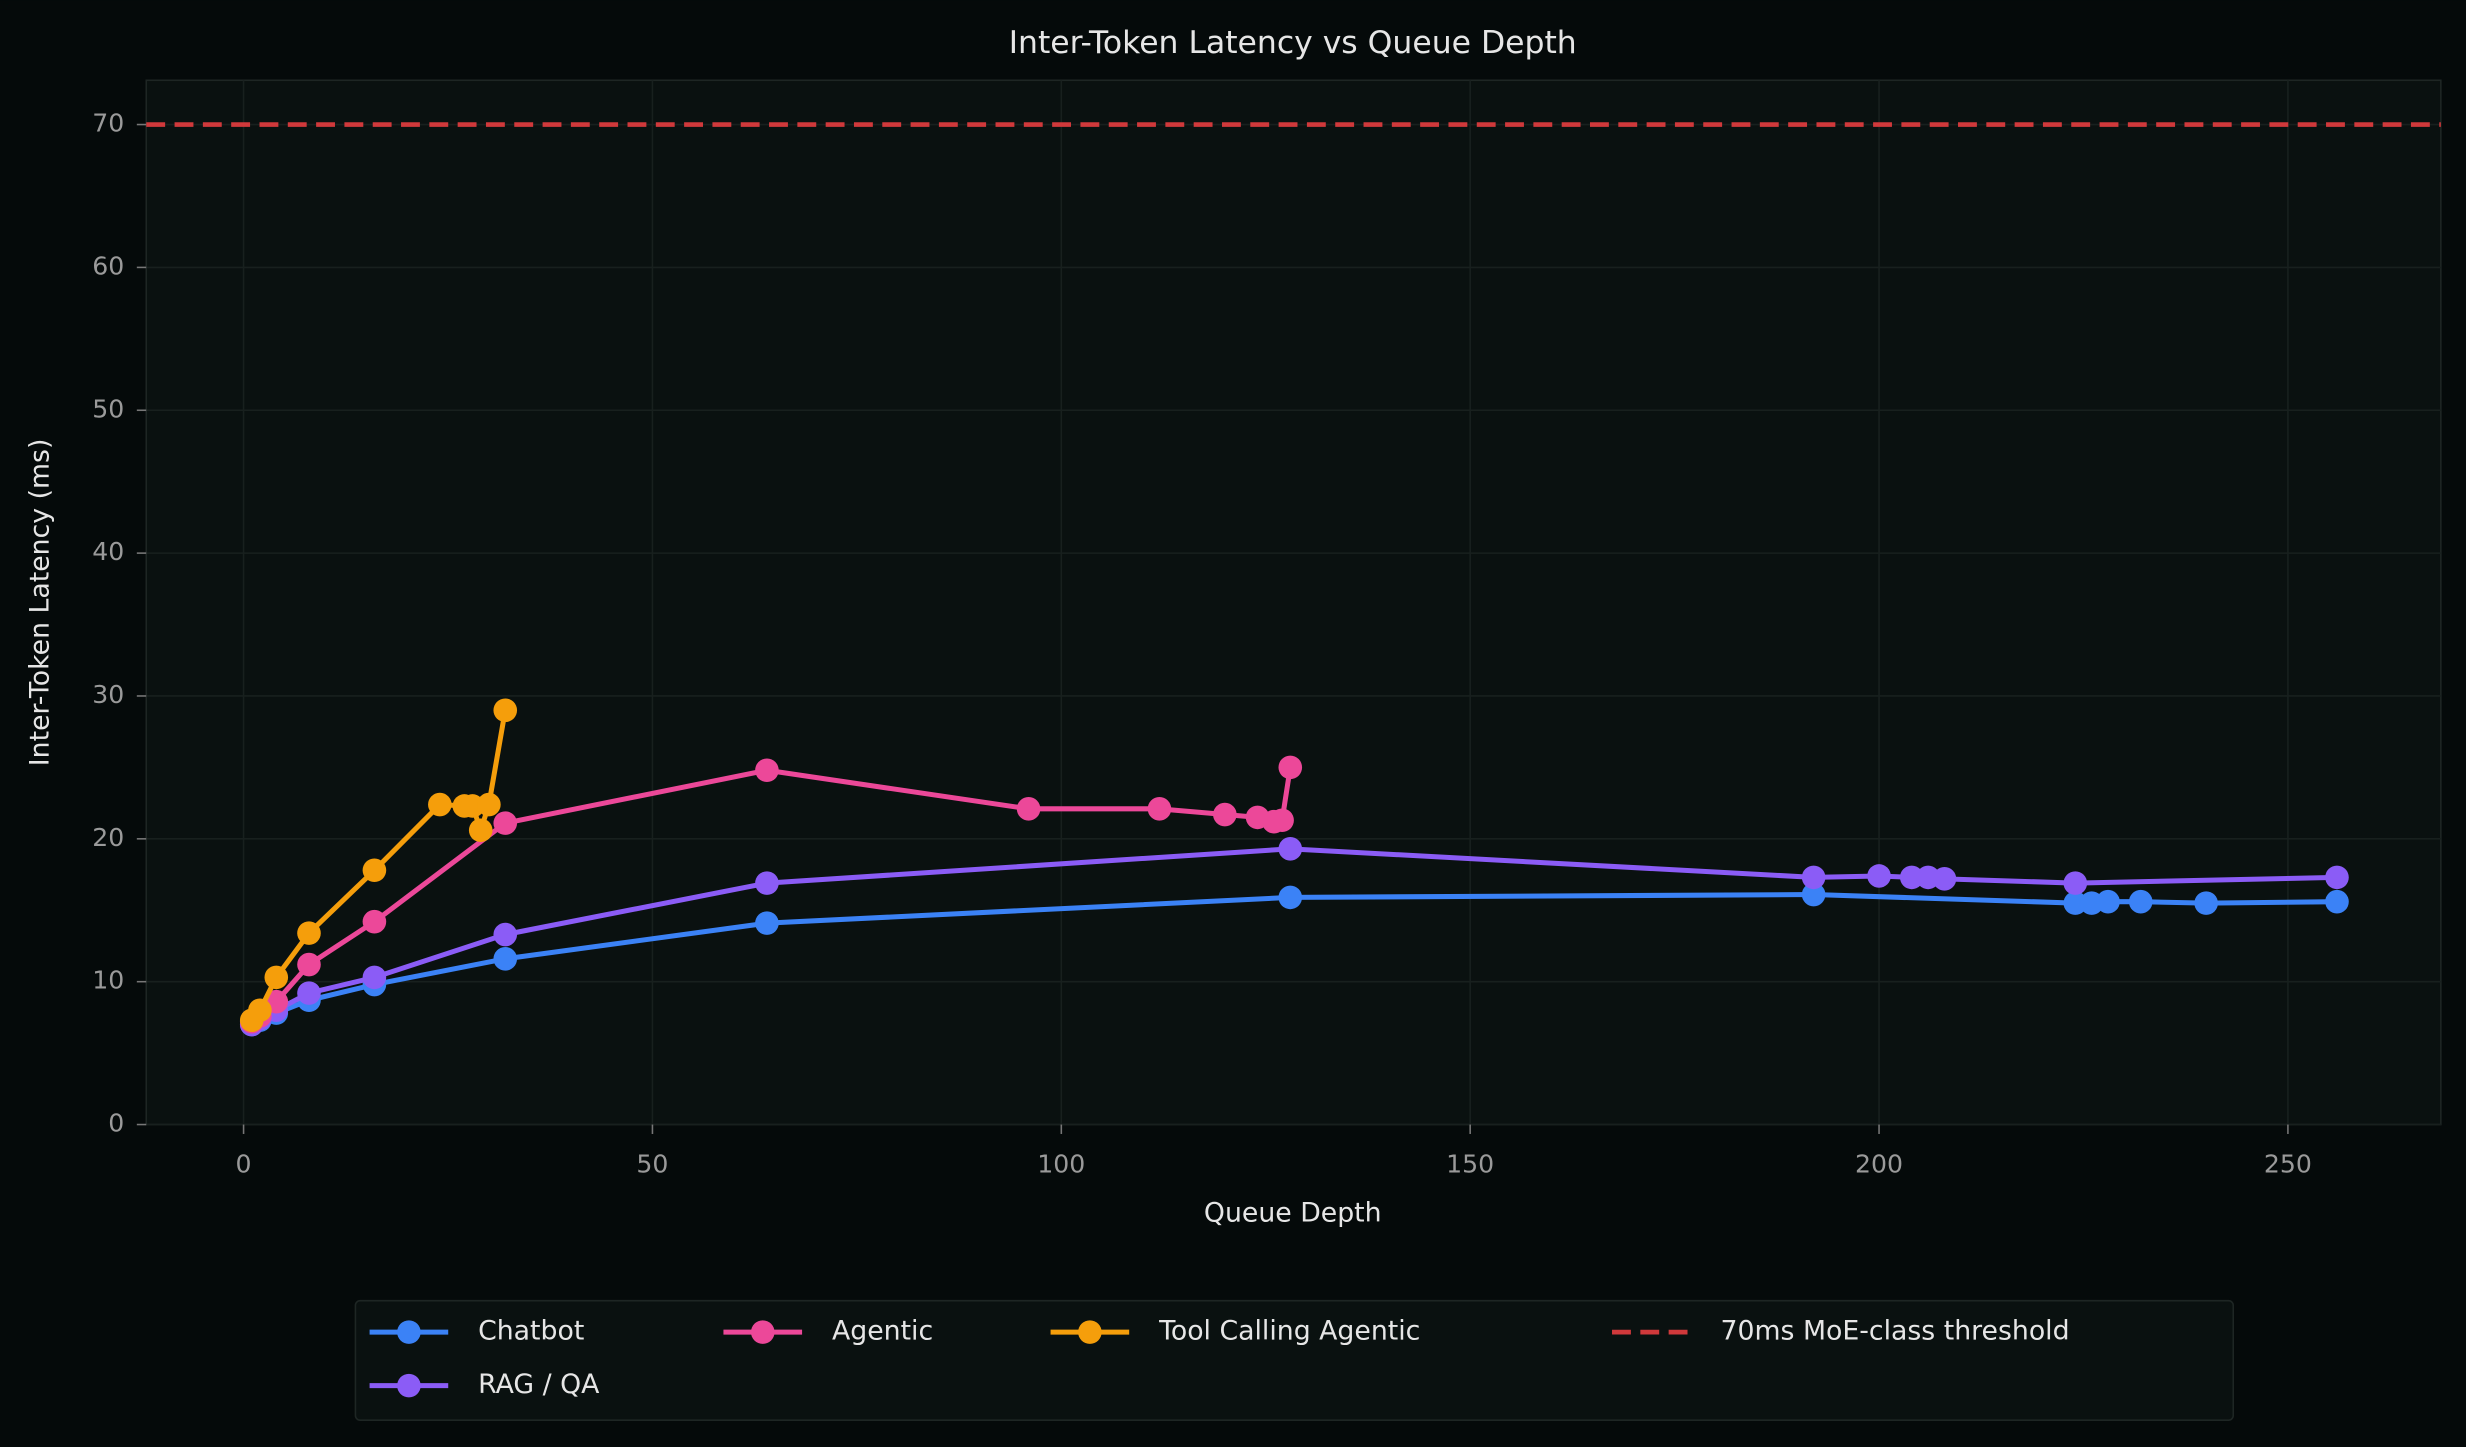 The height and width of the screenshot is (1447, 2466). Describe the element at coordinates (244, 1163) in the screenshot. I see `x-tick-label: 0` at that location.